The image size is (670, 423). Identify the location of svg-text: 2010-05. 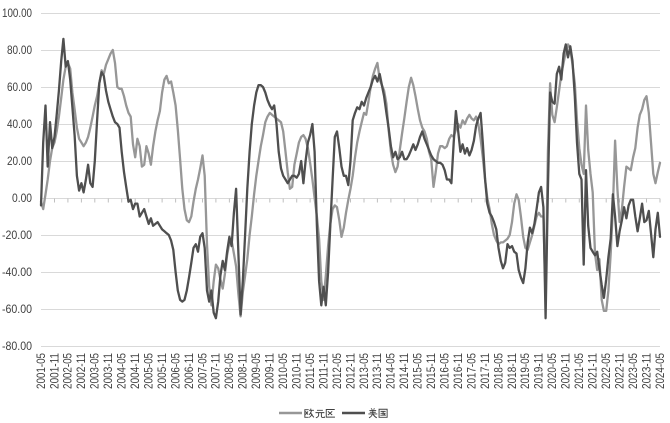
(283, 371).